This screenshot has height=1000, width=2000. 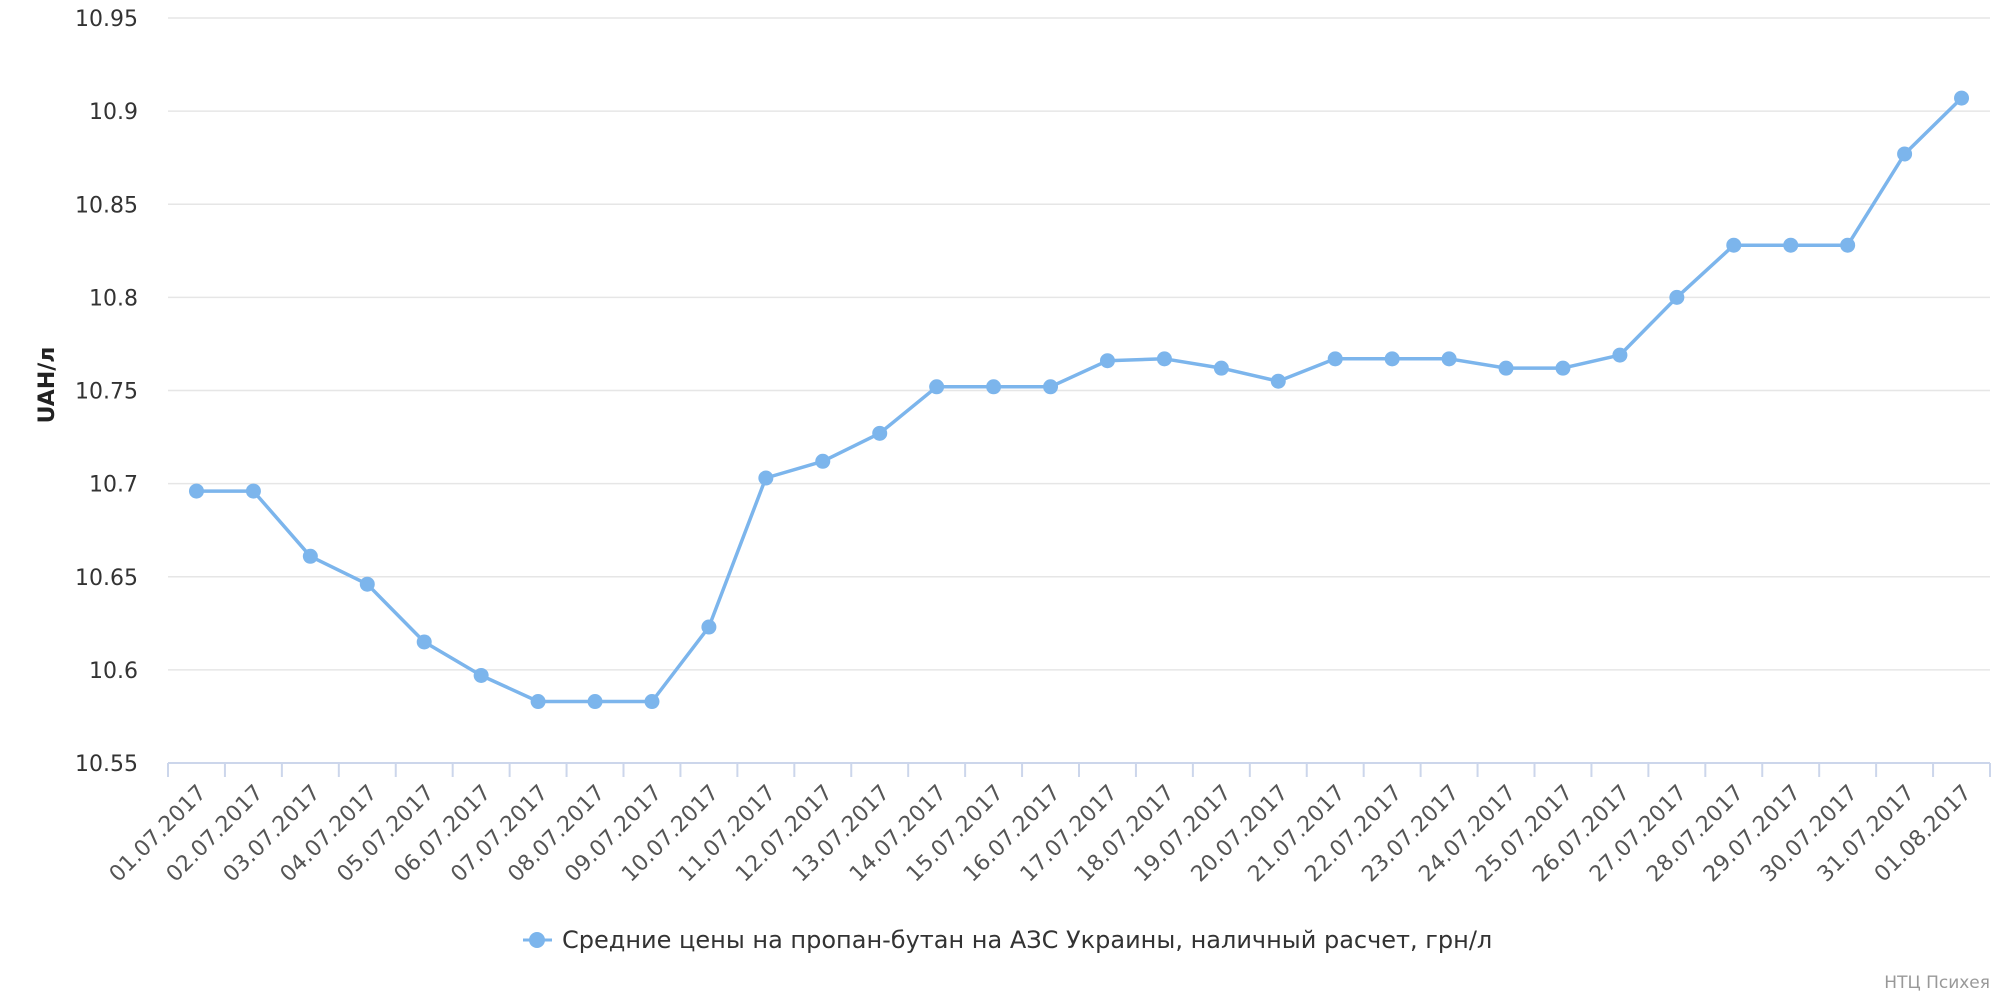 I want to click on y-tick-label: 10.9, so click(x=113, y=112).